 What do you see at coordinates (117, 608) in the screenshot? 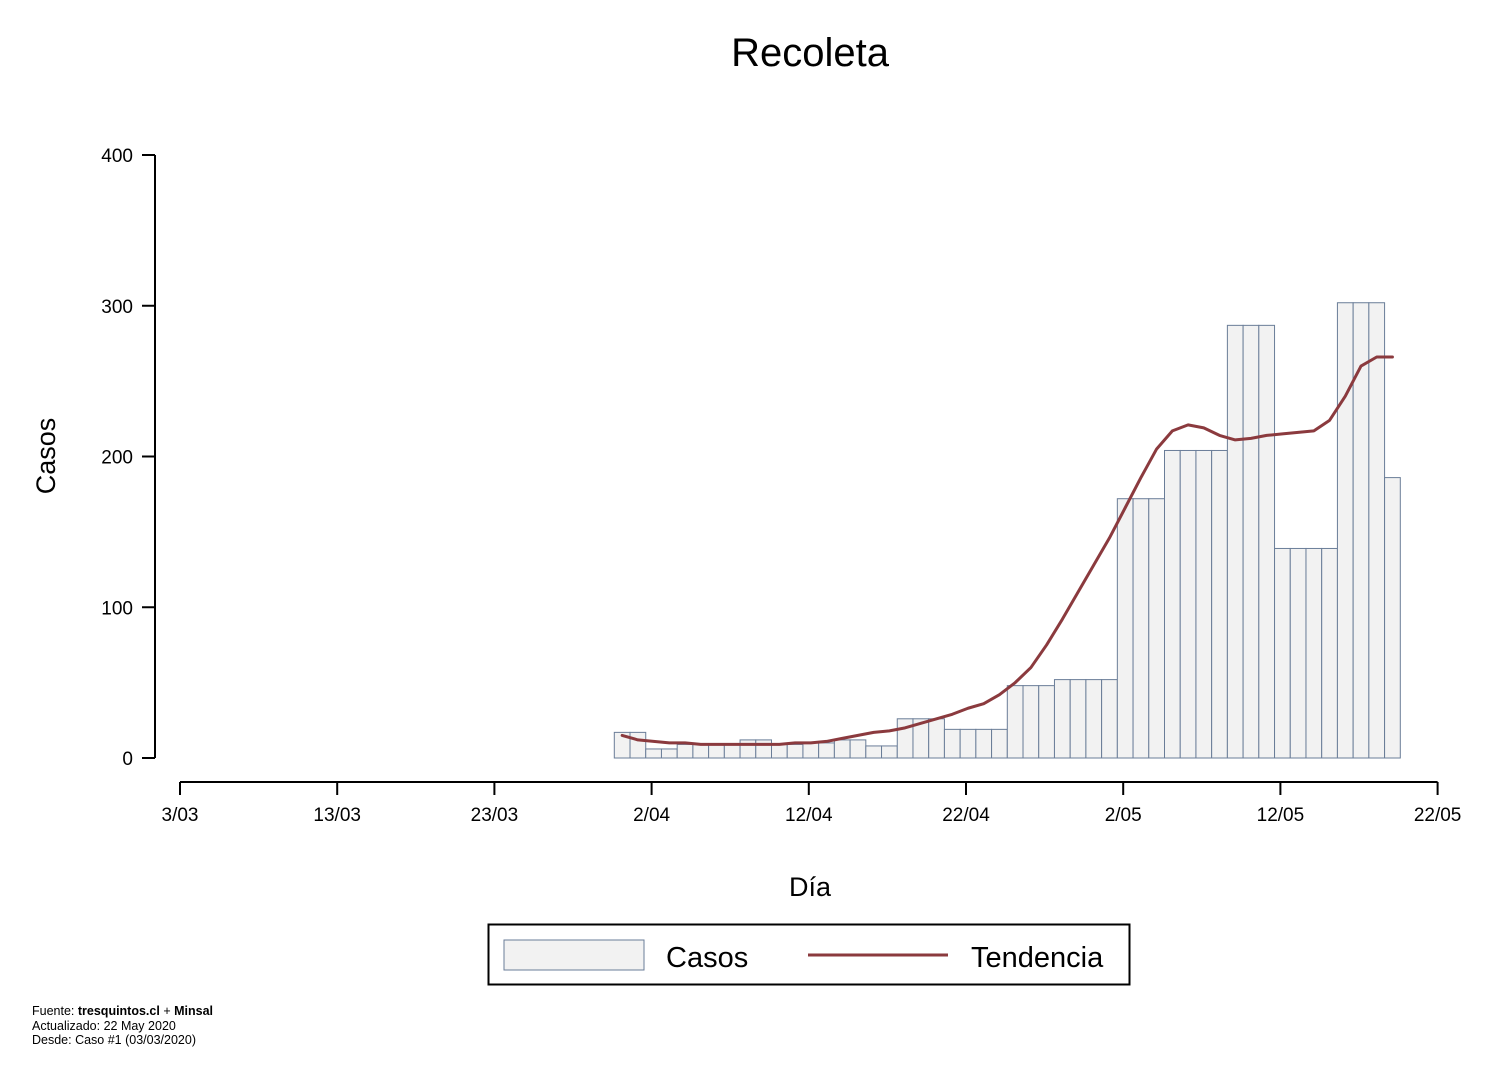
I see `y-tick-label: 100` at bounding box center [117, 608].